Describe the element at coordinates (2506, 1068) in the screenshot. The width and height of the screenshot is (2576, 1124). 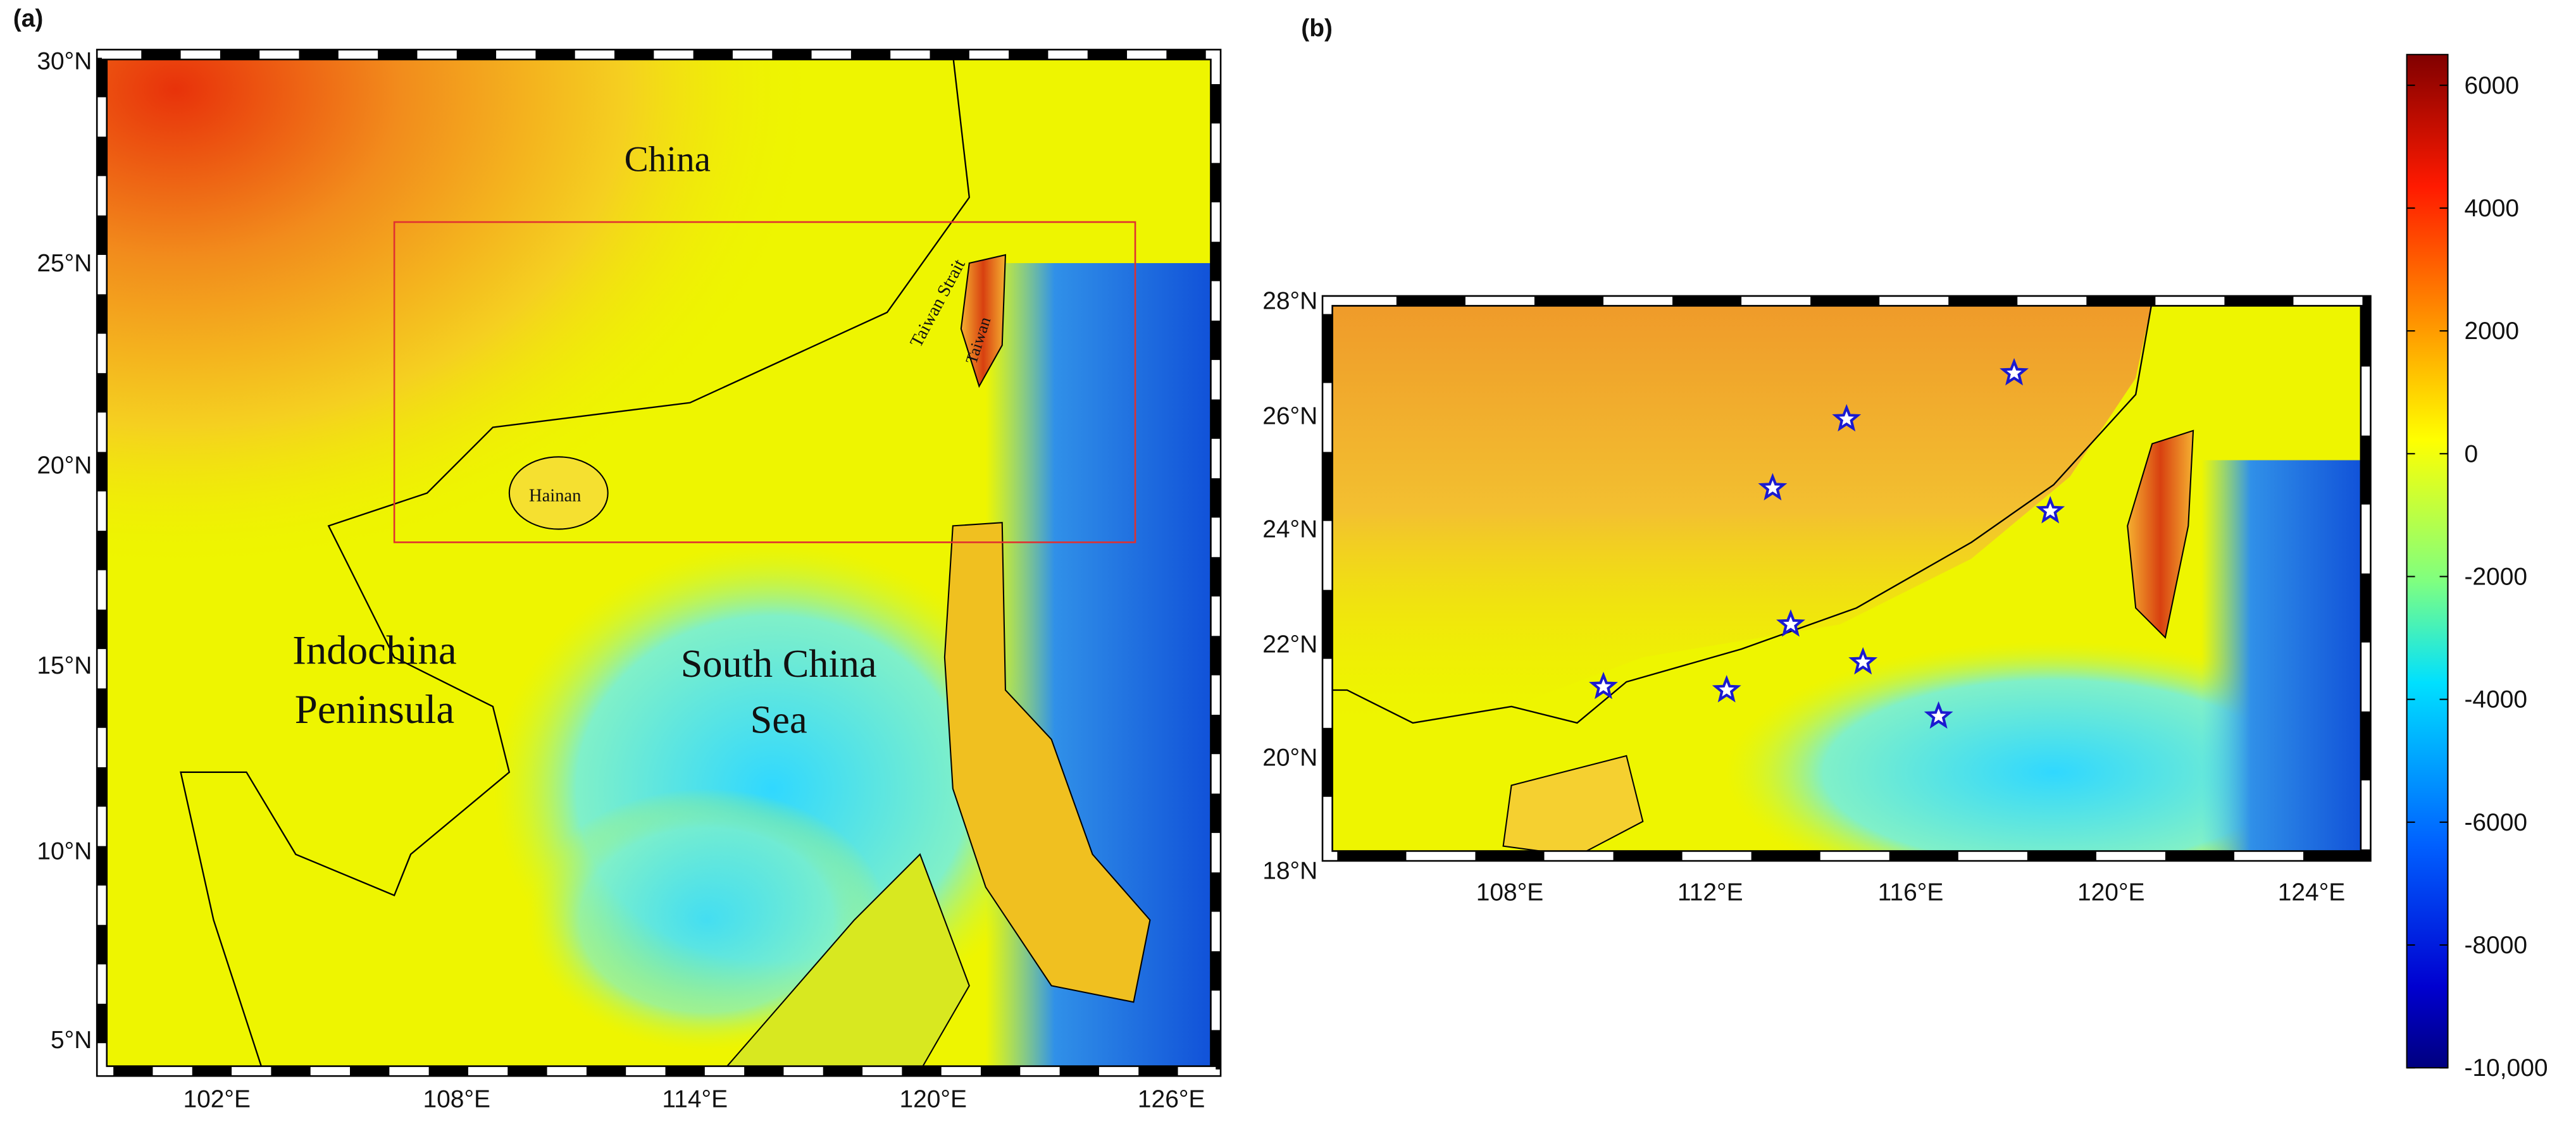
I see `colorbar-tick-label: -10,000` at that location.